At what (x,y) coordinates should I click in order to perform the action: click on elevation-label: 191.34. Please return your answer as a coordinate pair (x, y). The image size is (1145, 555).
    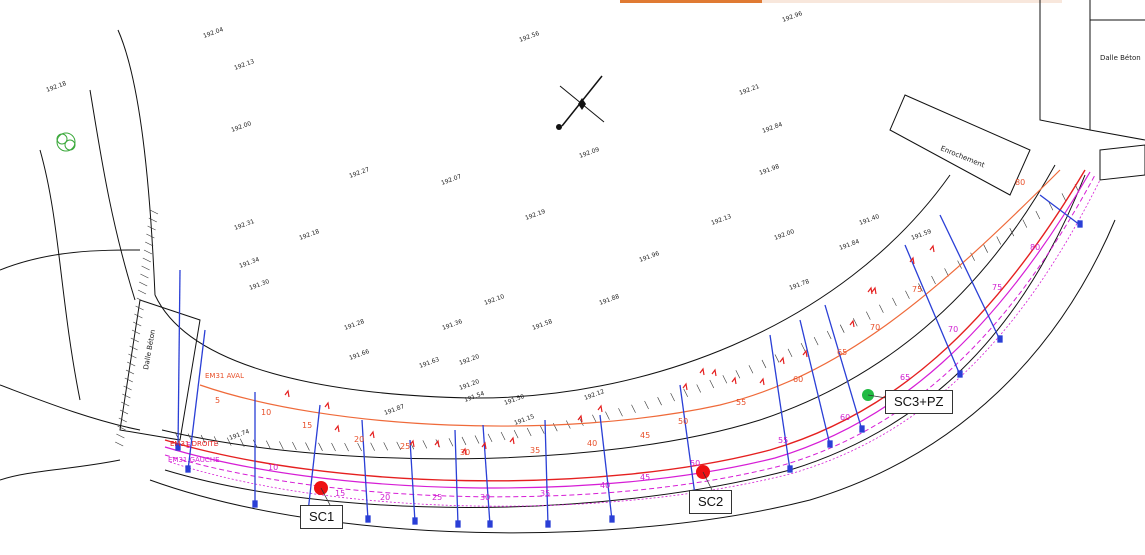
    Looking at the image, I should click on (249, 263).